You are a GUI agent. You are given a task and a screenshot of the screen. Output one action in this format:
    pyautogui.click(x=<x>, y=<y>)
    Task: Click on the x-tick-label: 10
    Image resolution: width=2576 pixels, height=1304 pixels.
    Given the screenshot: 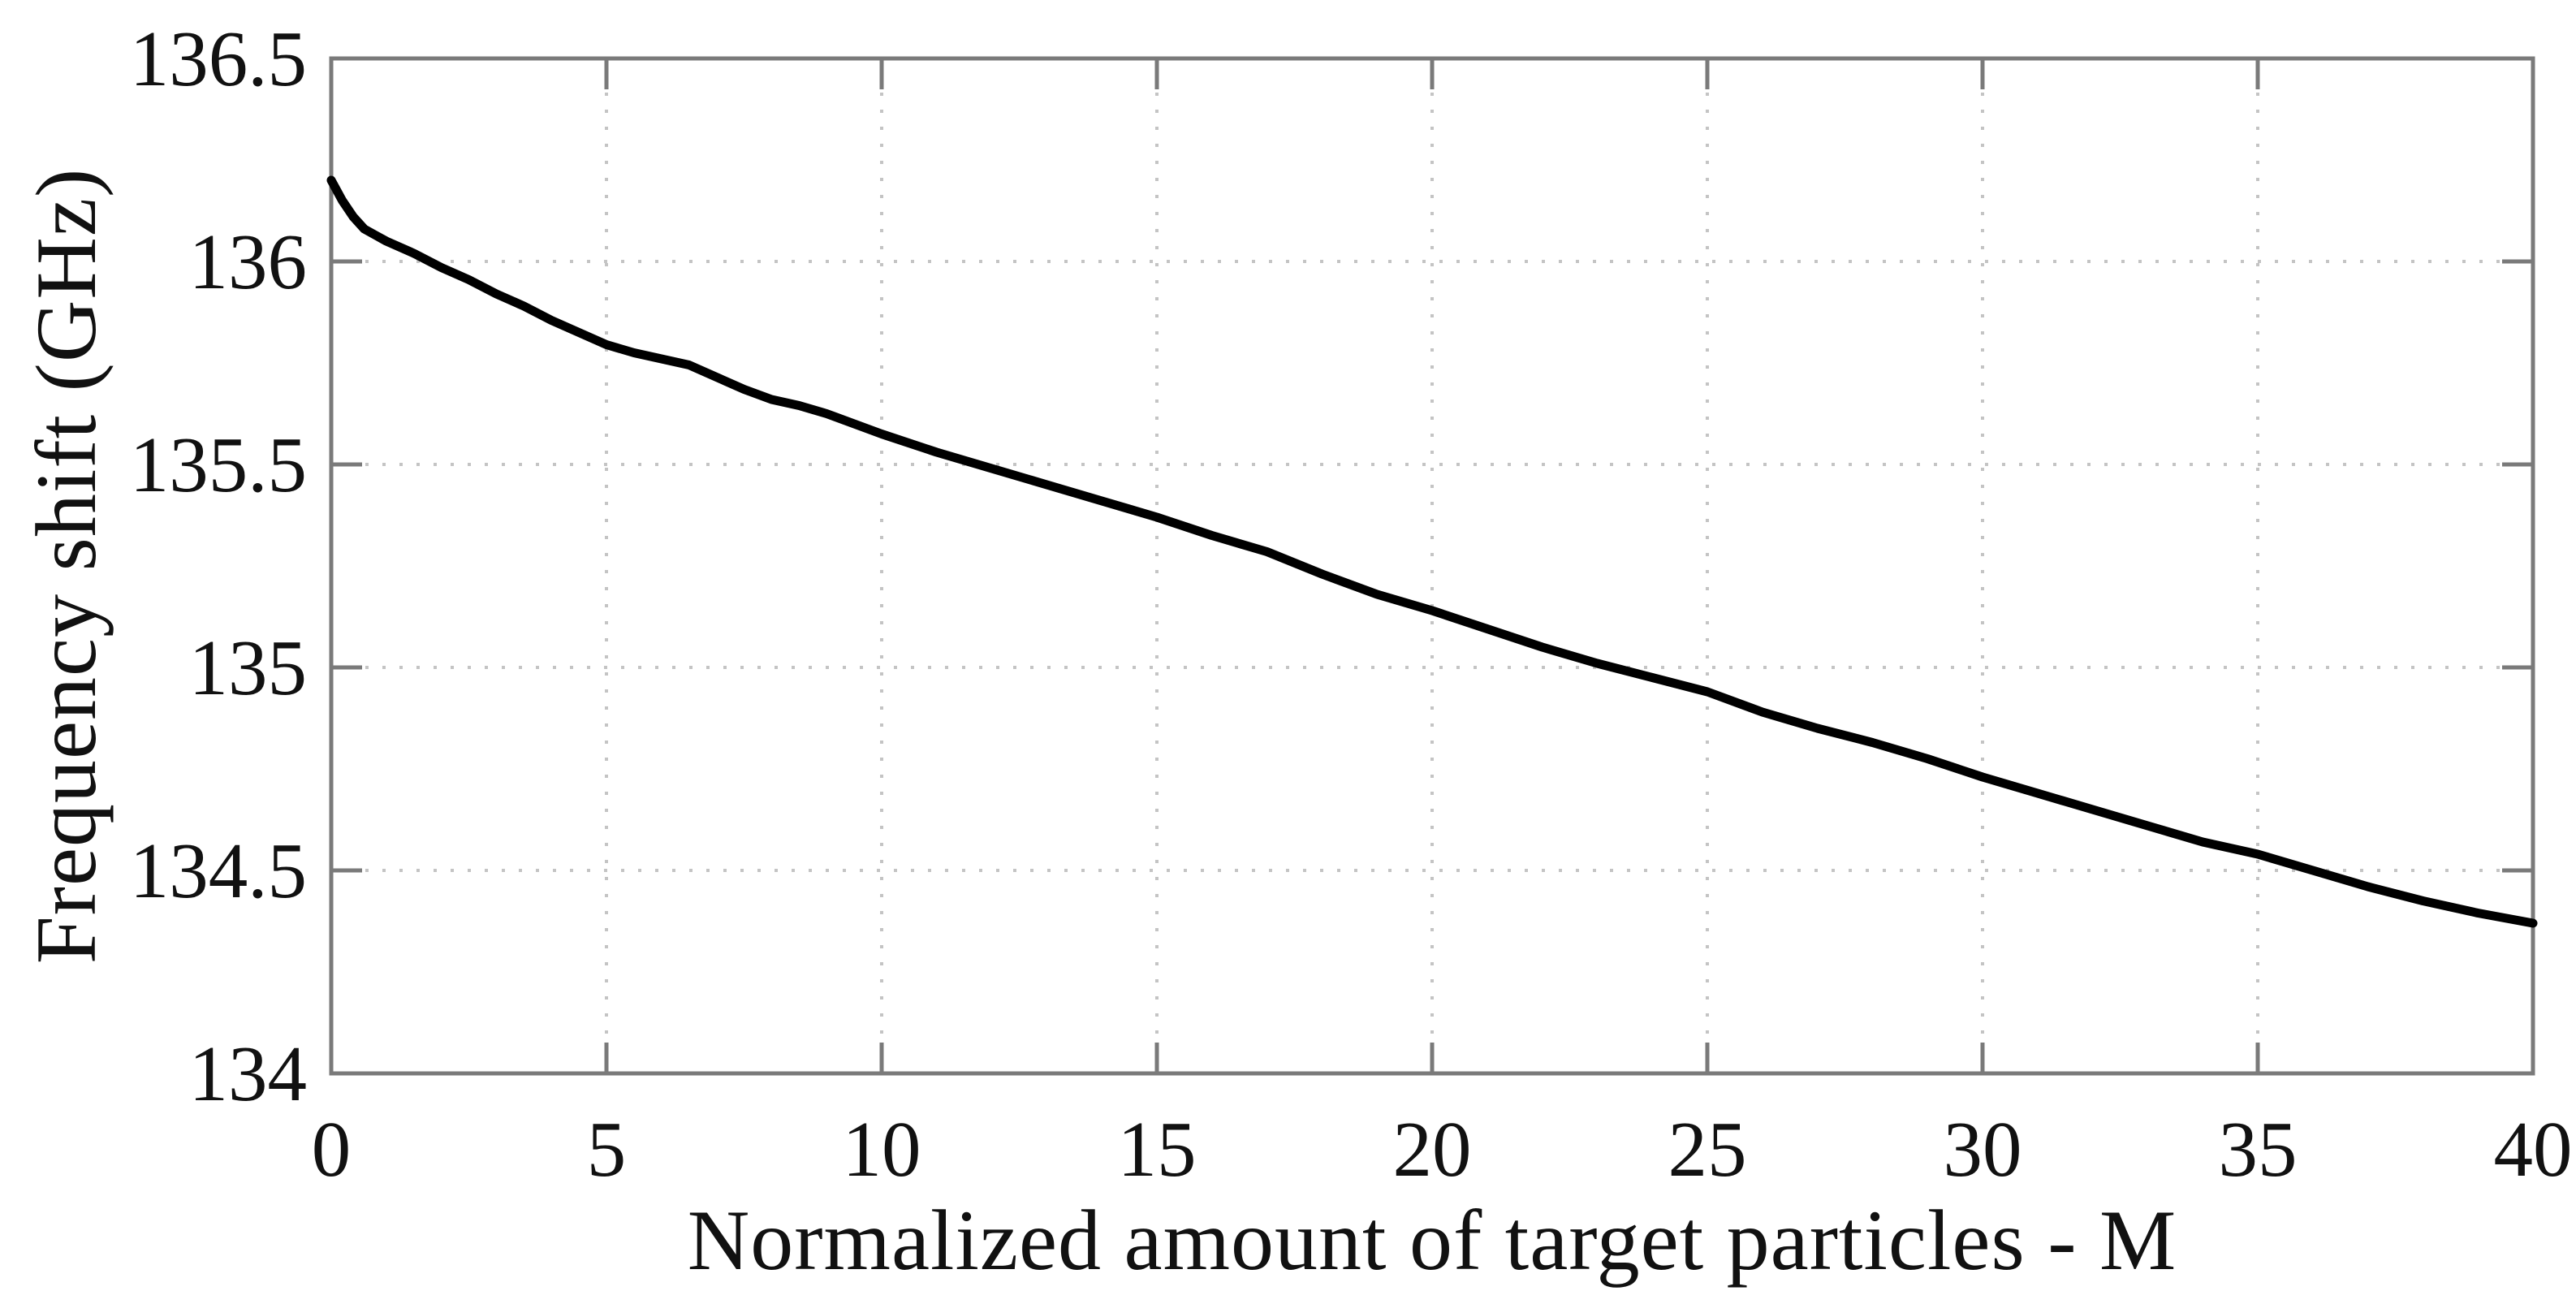 What is the action you would take?
    pyautogui.click(x=882, y=1150)
    